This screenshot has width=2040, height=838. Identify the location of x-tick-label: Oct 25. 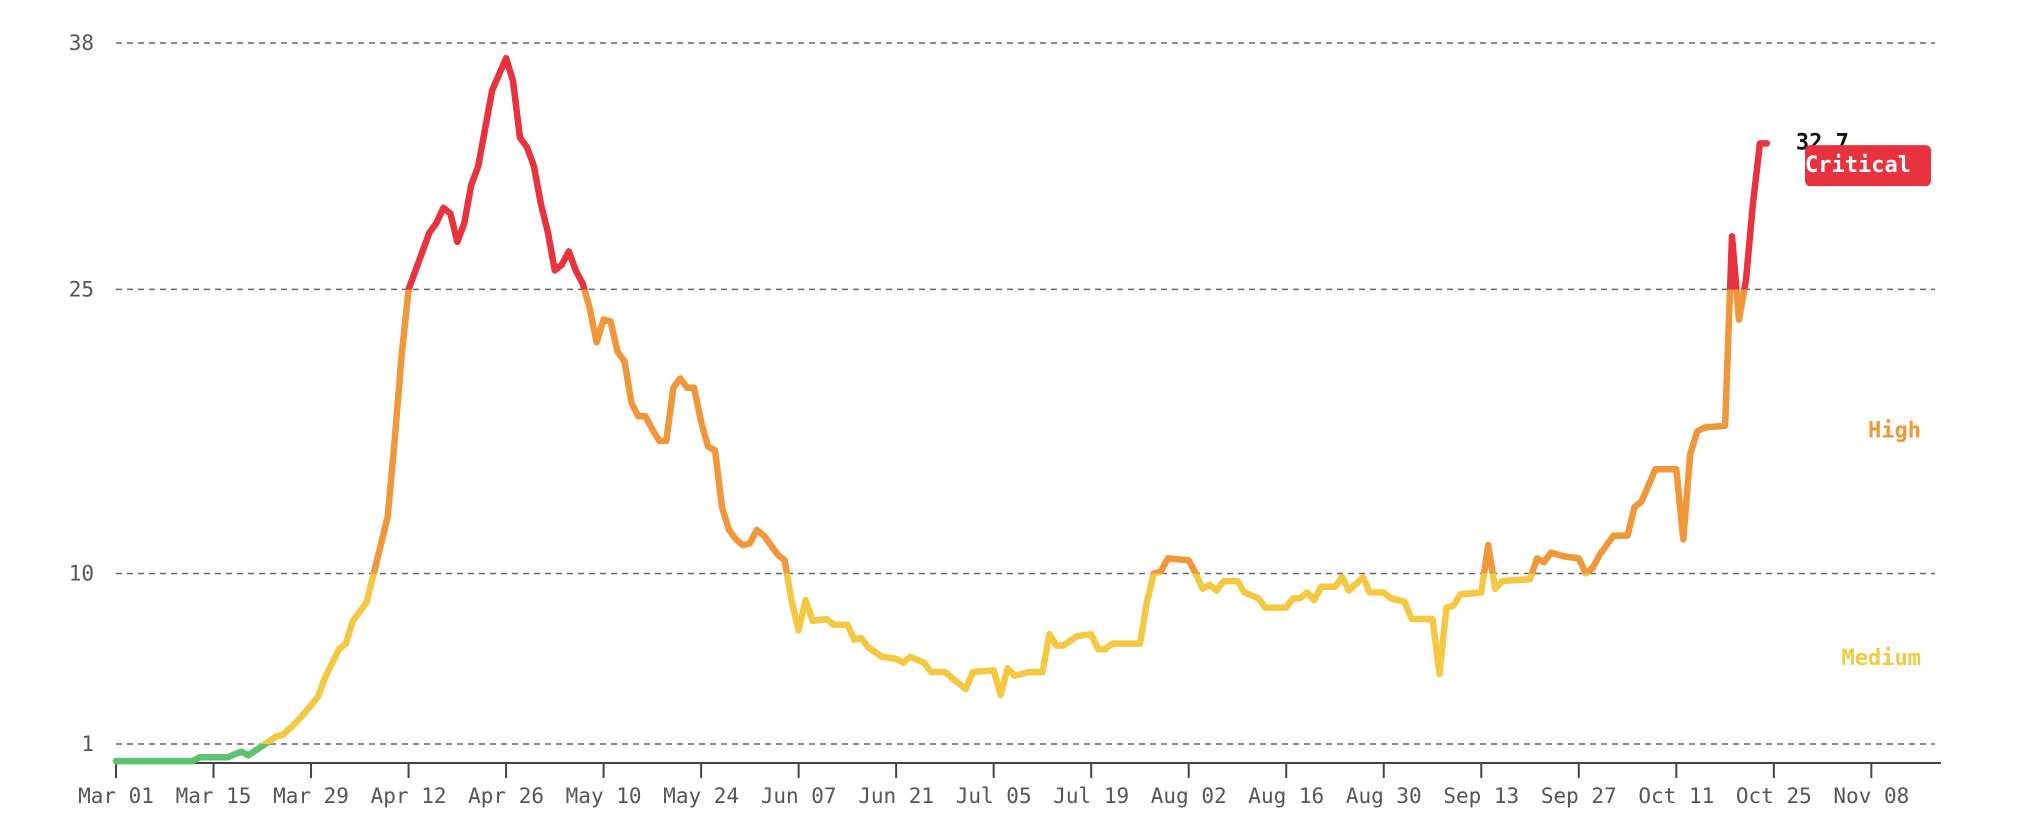
(1774, 796).